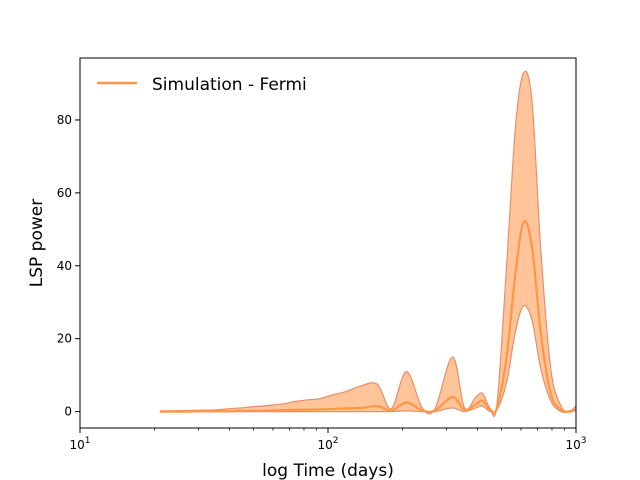 This screenshot has width=640, height=480. What do you see at coordinates (64, 266) in the screenshot?
I see `y-tick-label: 40` at bounding box center [64, 266].